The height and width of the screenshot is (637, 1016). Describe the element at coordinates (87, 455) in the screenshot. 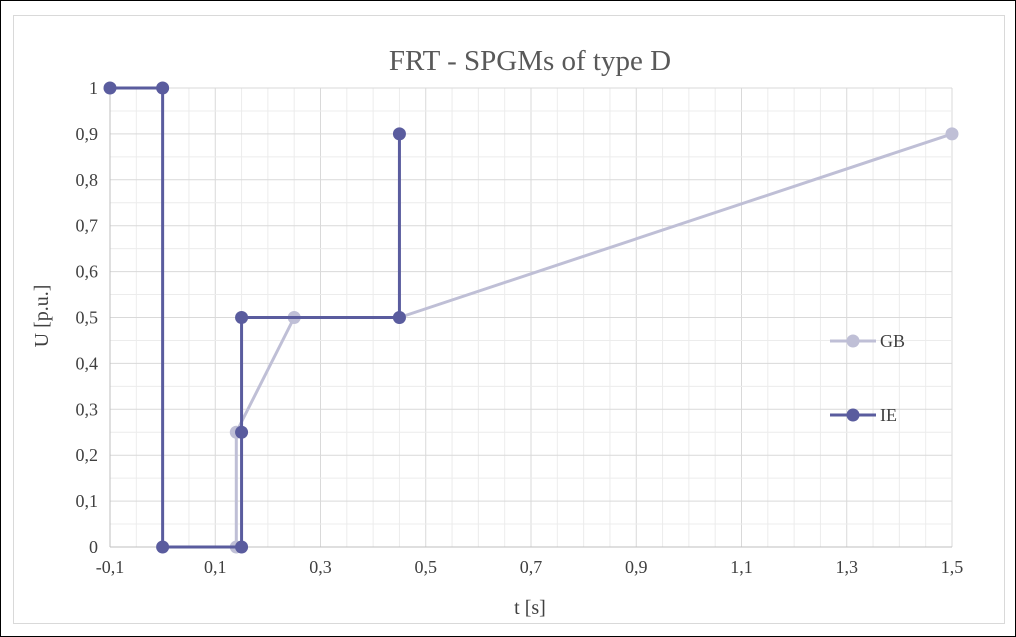

I see `y-tick-label: 0,2` at that location.